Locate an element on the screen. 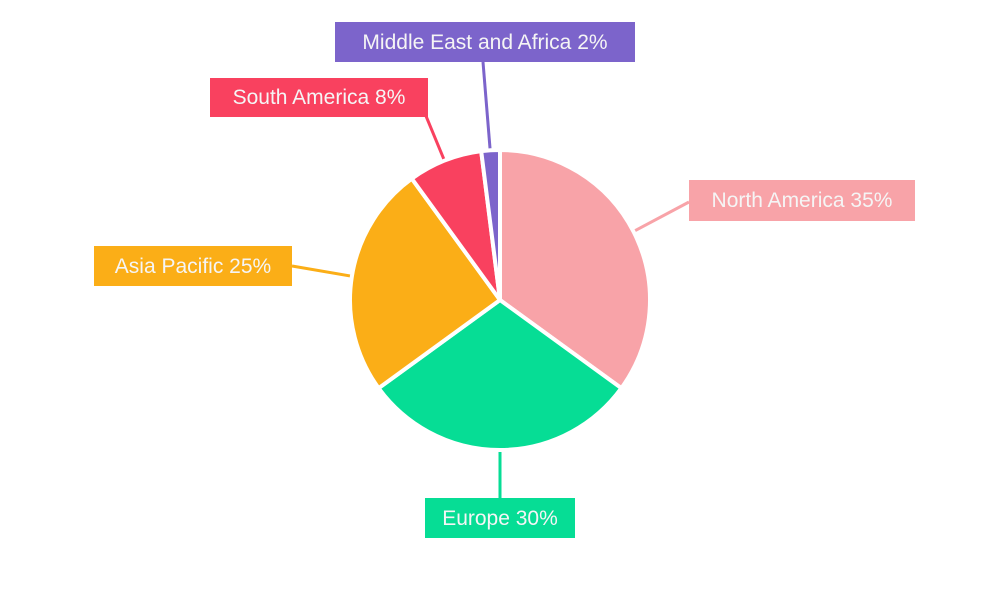 The width and height of the screenshot is (1000, 600). pie-slice-middle-east-and-africa is located at coordinates (490, 224).